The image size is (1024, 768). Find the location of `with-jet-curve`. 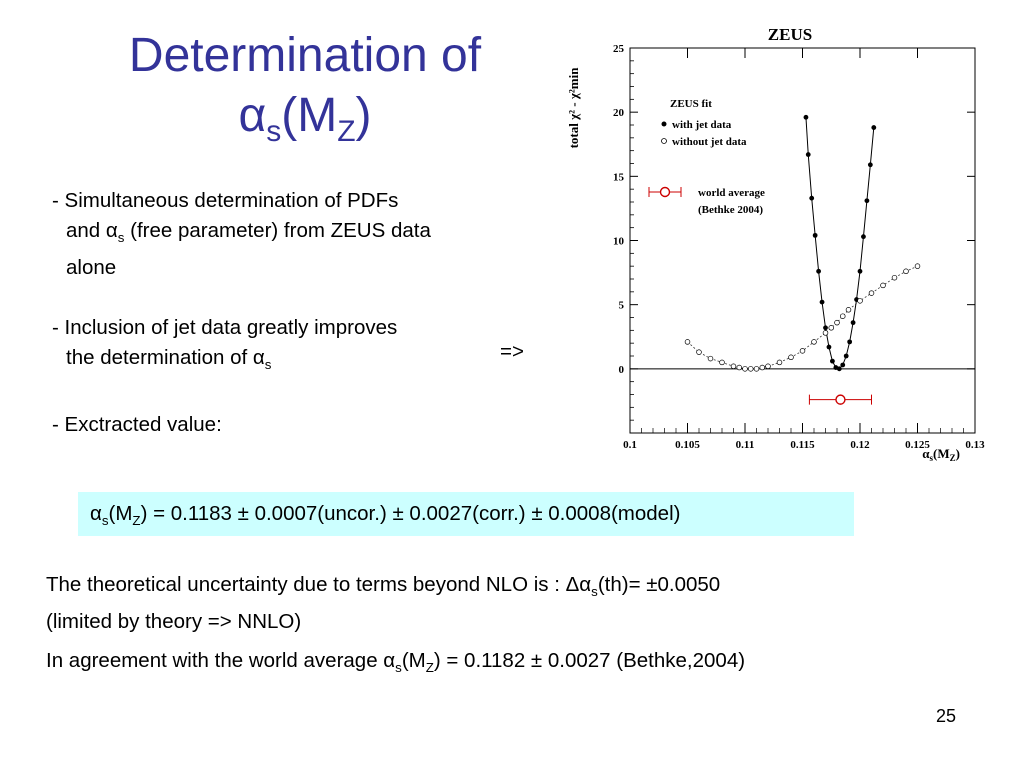

with-jet-curve is located at coordinates (840, 243).